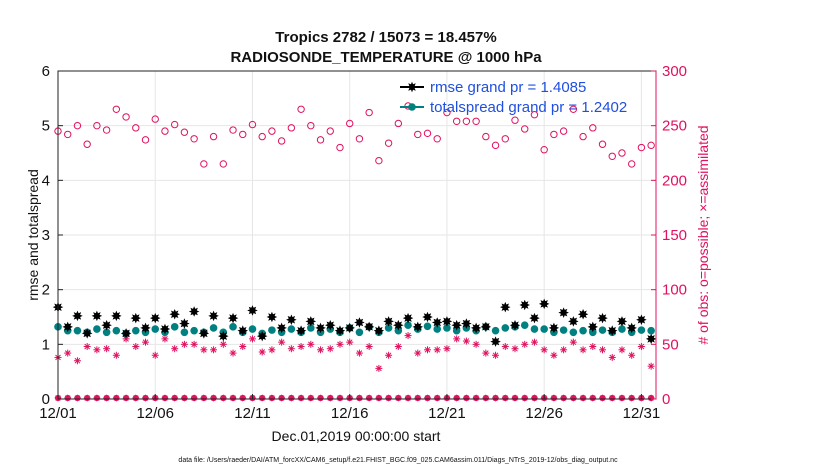  I want to click on legend-marker-rmse, so click(412, 87).